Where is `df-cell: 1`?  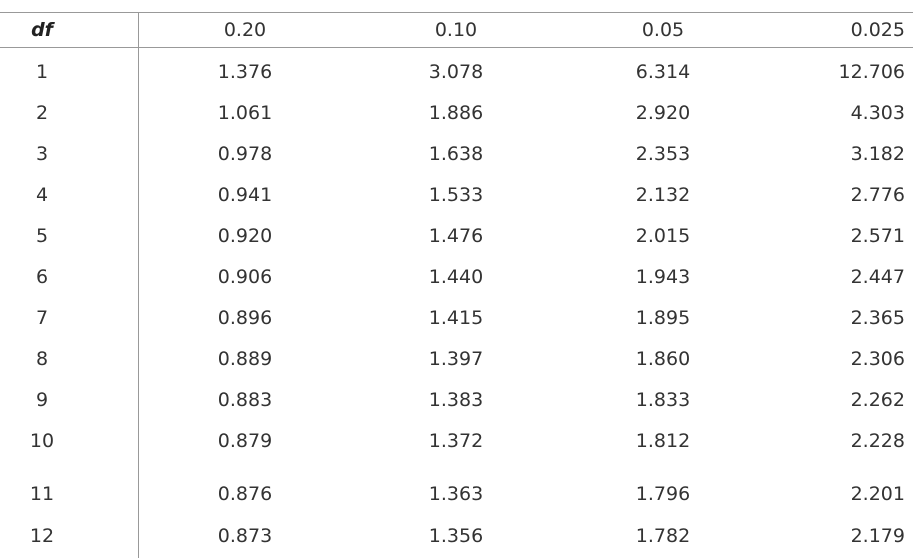 df-cell: 1 is located at coordinates (42, 72).